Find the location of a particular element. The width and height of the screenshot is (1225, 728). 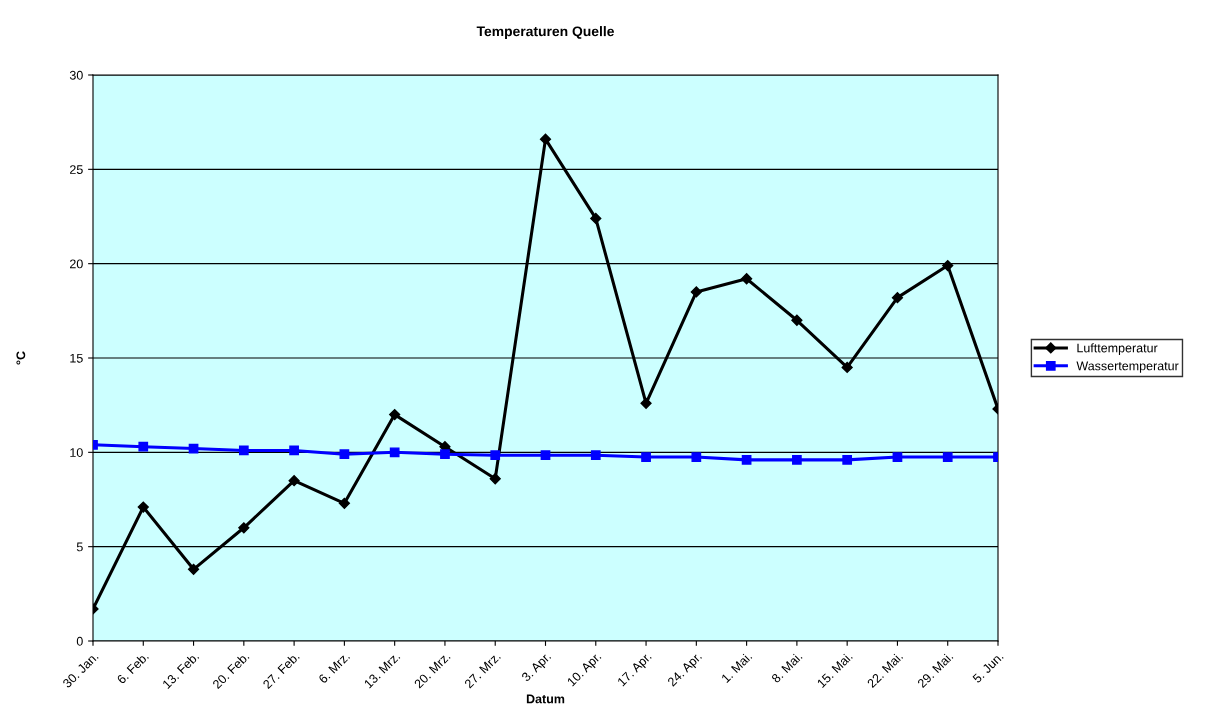

legend-label: Lufttemperatur is located at coordinates (1117, 349).